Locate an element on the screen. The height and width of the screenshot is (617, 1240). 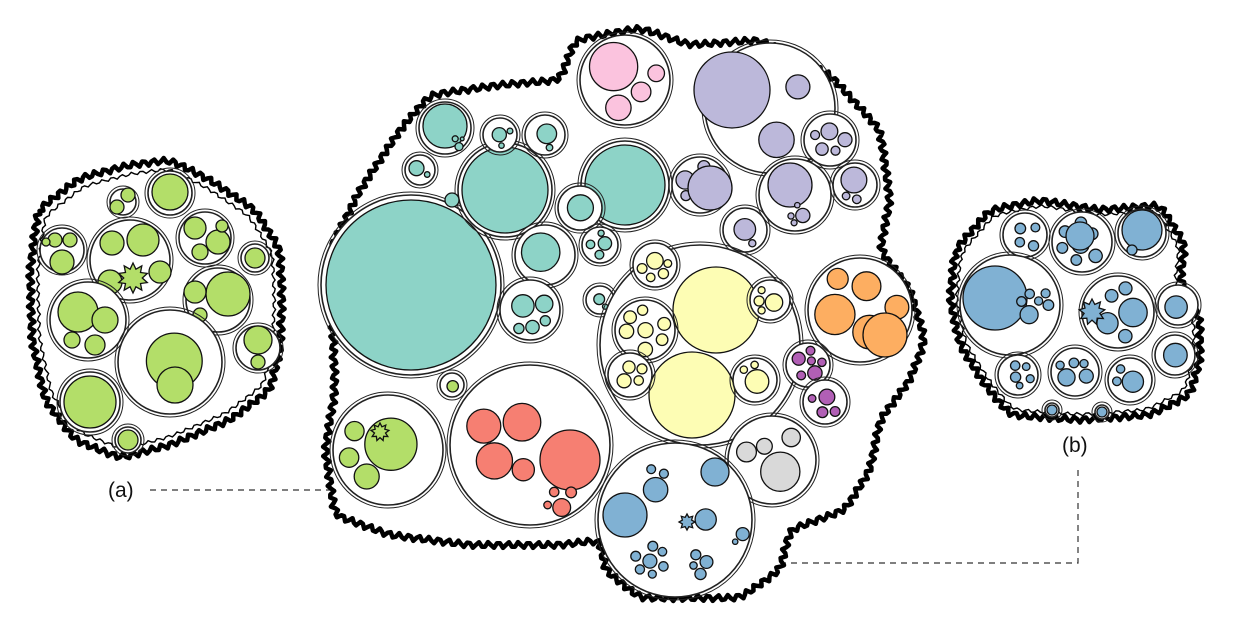
leader-lines is located at coordinates (614, 516).